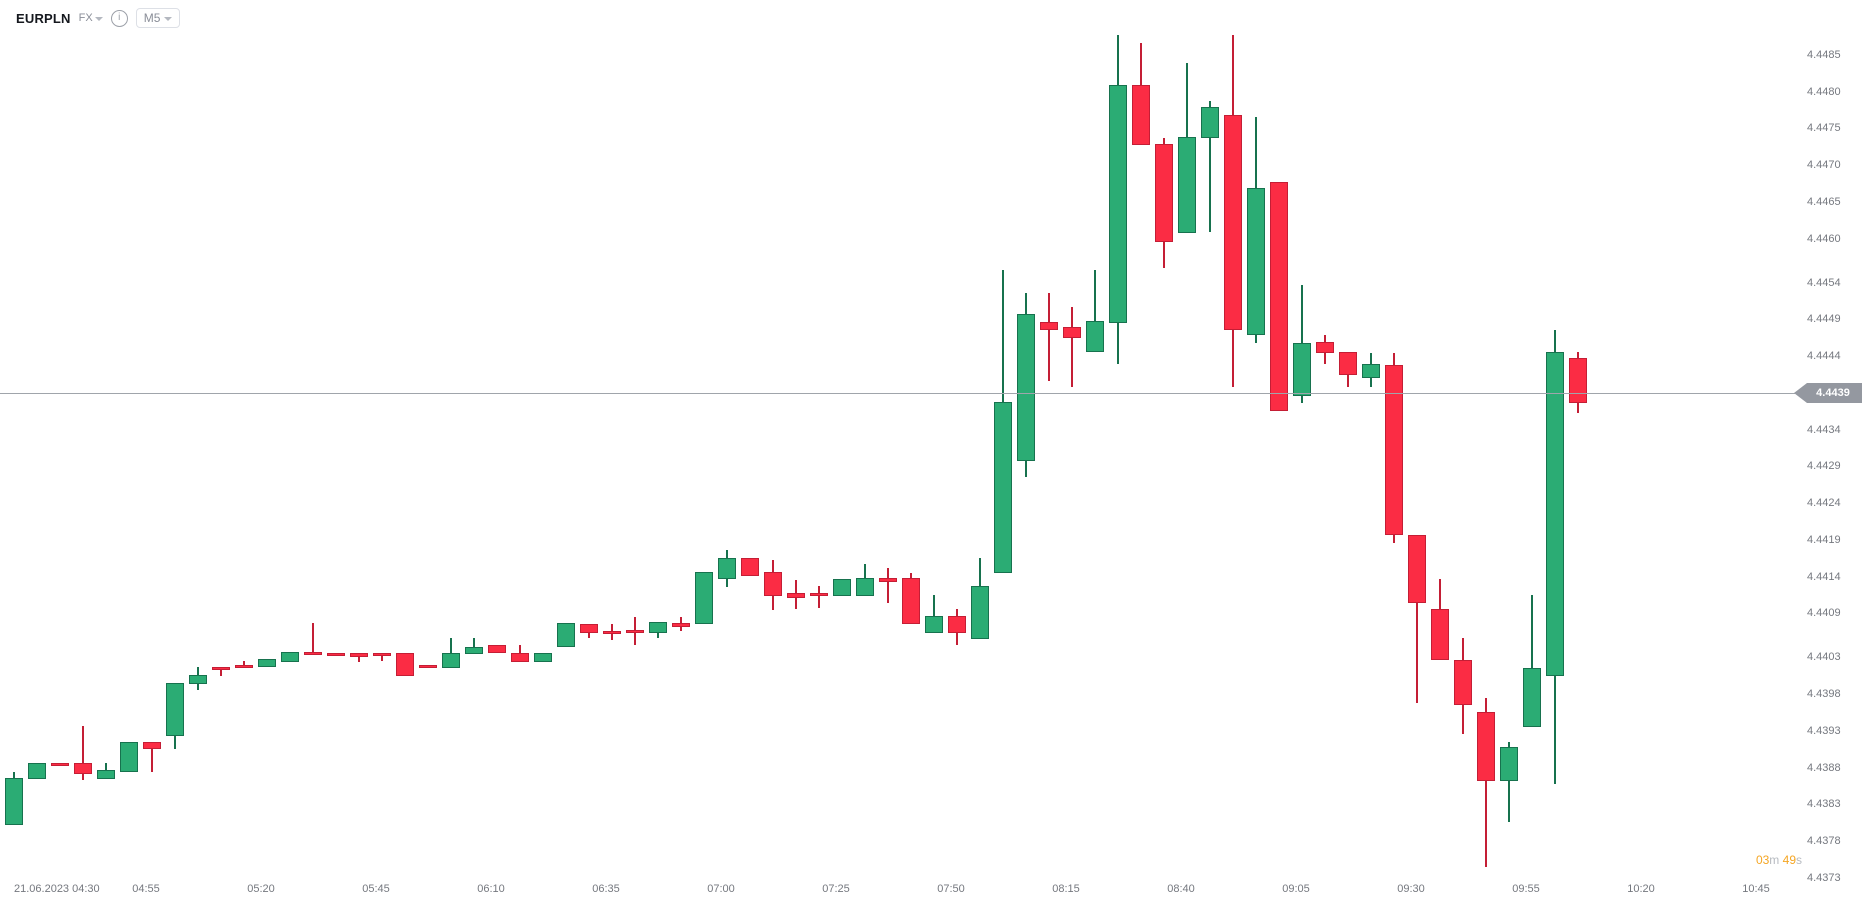 The height and width of the screenshot is (909, 1866). I want to click on price-axis-label: 4.4475, so click(1824, 128).